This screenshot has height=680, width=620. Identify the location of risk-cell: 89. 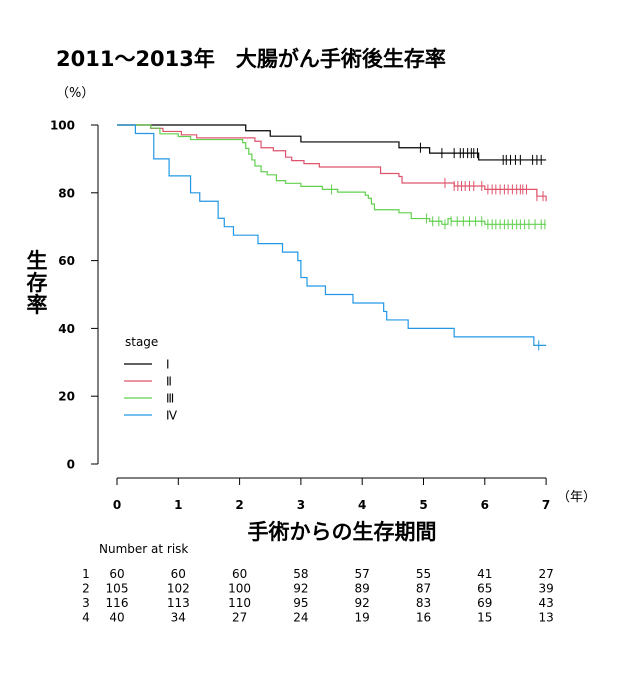
(362, 589).